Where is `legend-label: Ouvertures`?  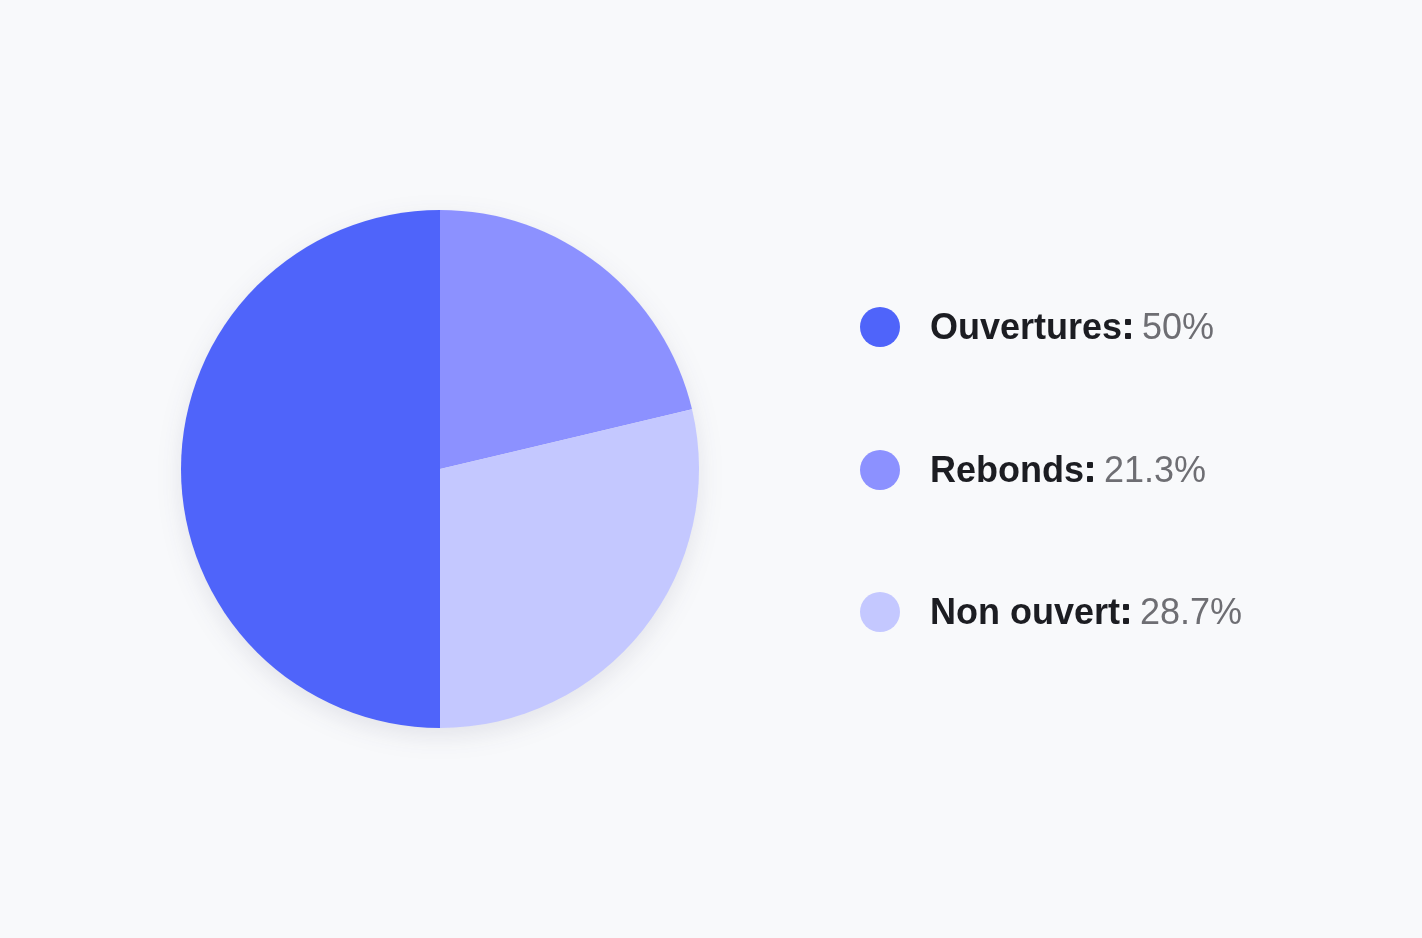 legend-label: Ouvertures is located at coordinates (1026, 326).